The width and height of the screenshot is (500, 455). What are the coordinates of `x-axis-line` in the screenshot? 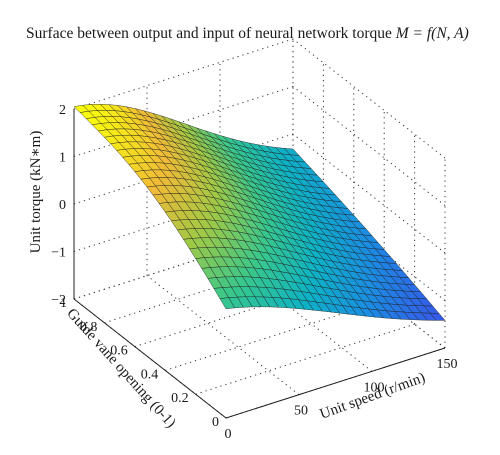 It's located at (335, 383).